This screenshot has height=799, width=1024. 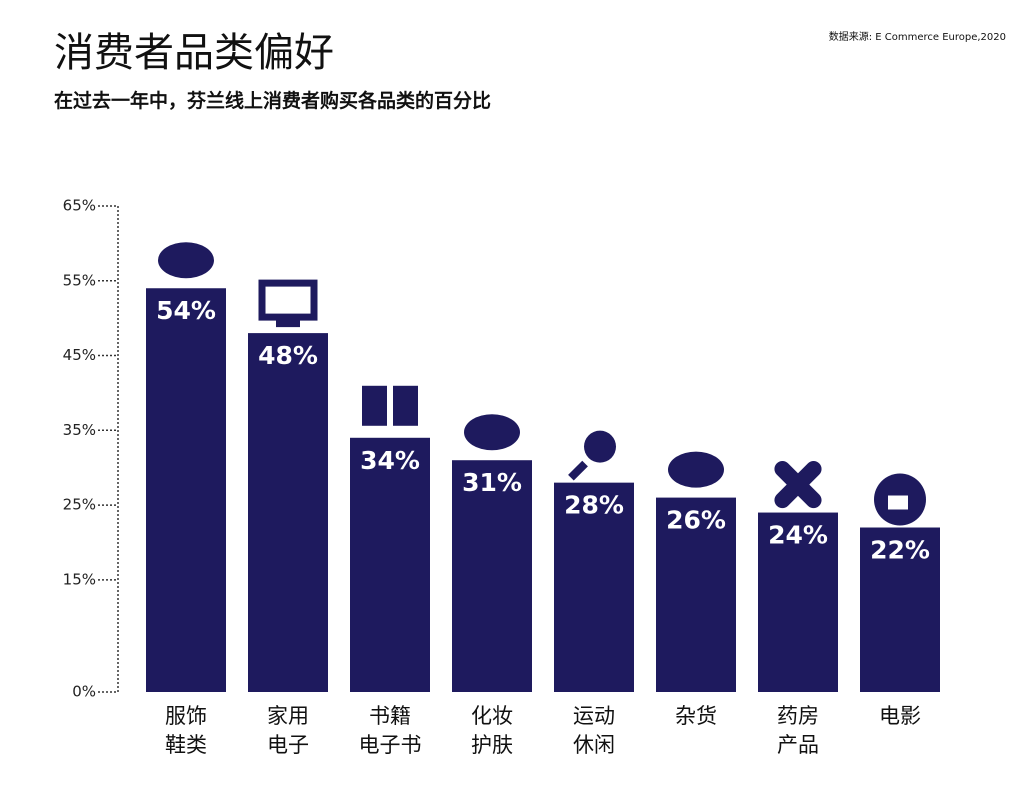 What do you see at coordinates (79, 280) in the screenshot?
I see `y-tick-label: 55%` at bounding box center [79, 280].